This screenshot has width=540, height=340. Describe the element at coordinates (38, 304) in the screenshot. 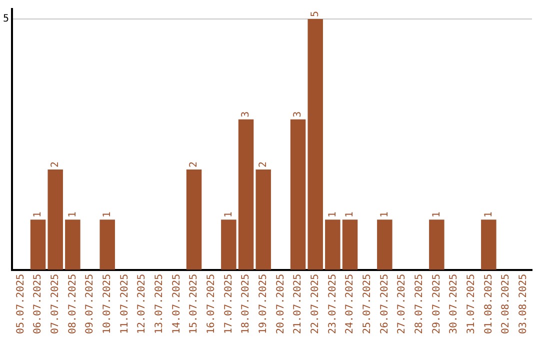

I see `x-tick-label: 06.07.2025` at that location.